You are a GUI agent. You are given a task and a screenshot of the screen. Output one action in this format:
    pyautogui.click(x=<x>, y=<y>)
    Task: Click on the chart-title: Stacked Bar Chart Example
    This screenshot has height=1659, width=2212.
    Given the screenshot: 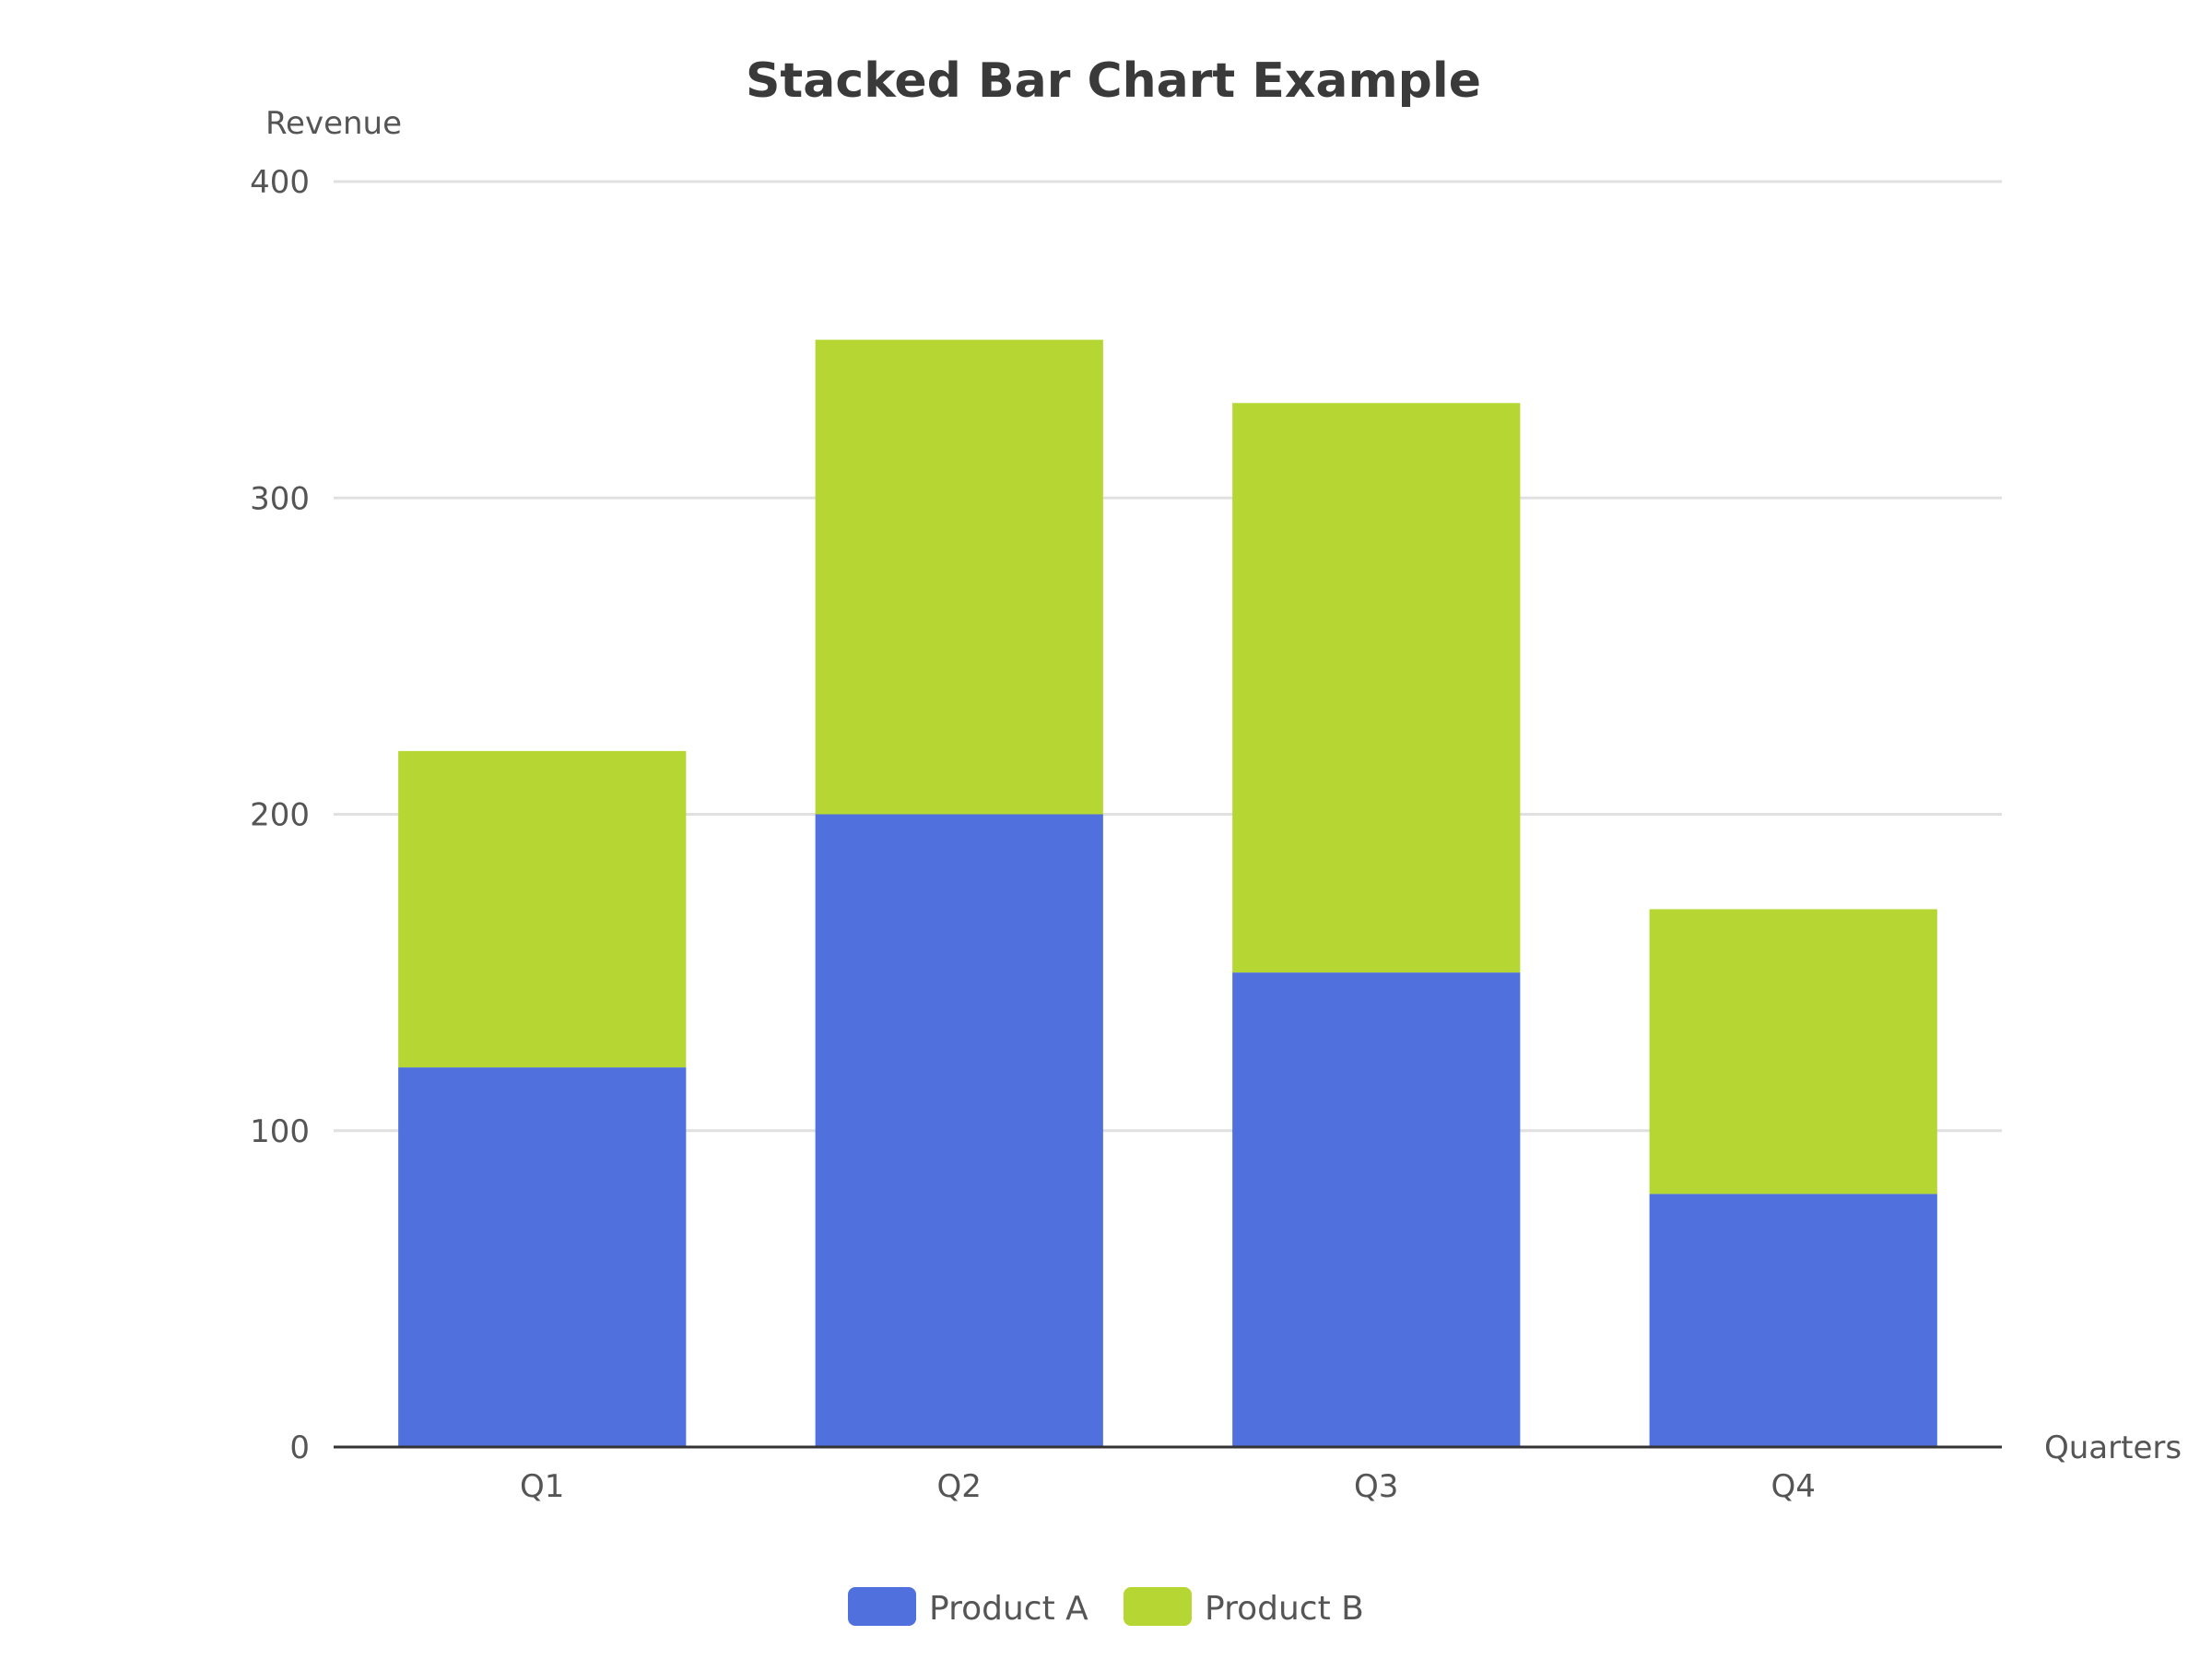 What is the action you would take?
    pyautogui.click(x=1113, y=81)
    